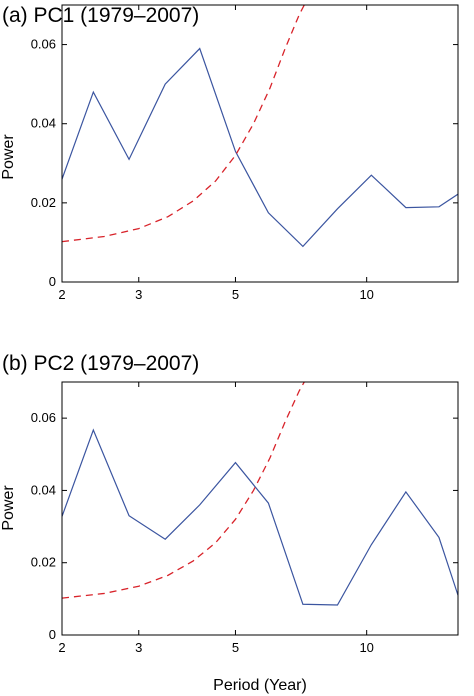  Describe the element at coordinates (8, 157) in the screenshot. I see `y-axis-label-a: Power` at that location.